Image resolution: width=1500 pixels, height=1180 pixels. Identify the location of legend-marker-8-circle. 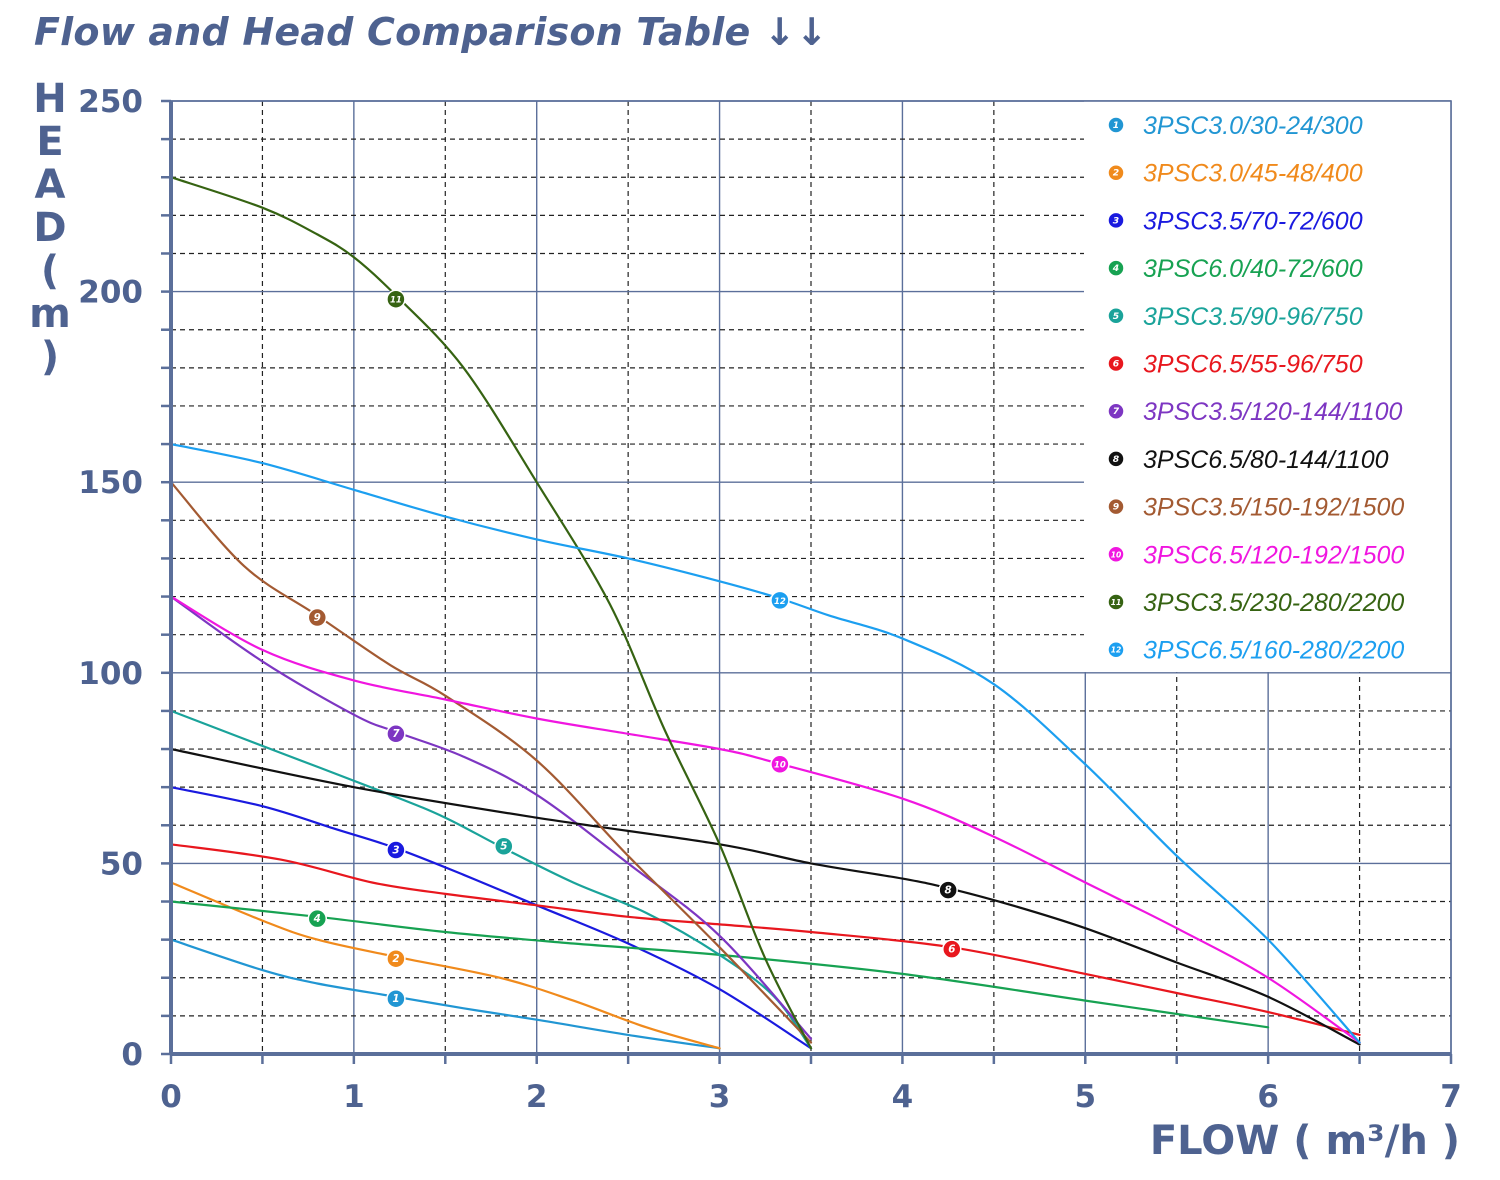
(1116, 459).